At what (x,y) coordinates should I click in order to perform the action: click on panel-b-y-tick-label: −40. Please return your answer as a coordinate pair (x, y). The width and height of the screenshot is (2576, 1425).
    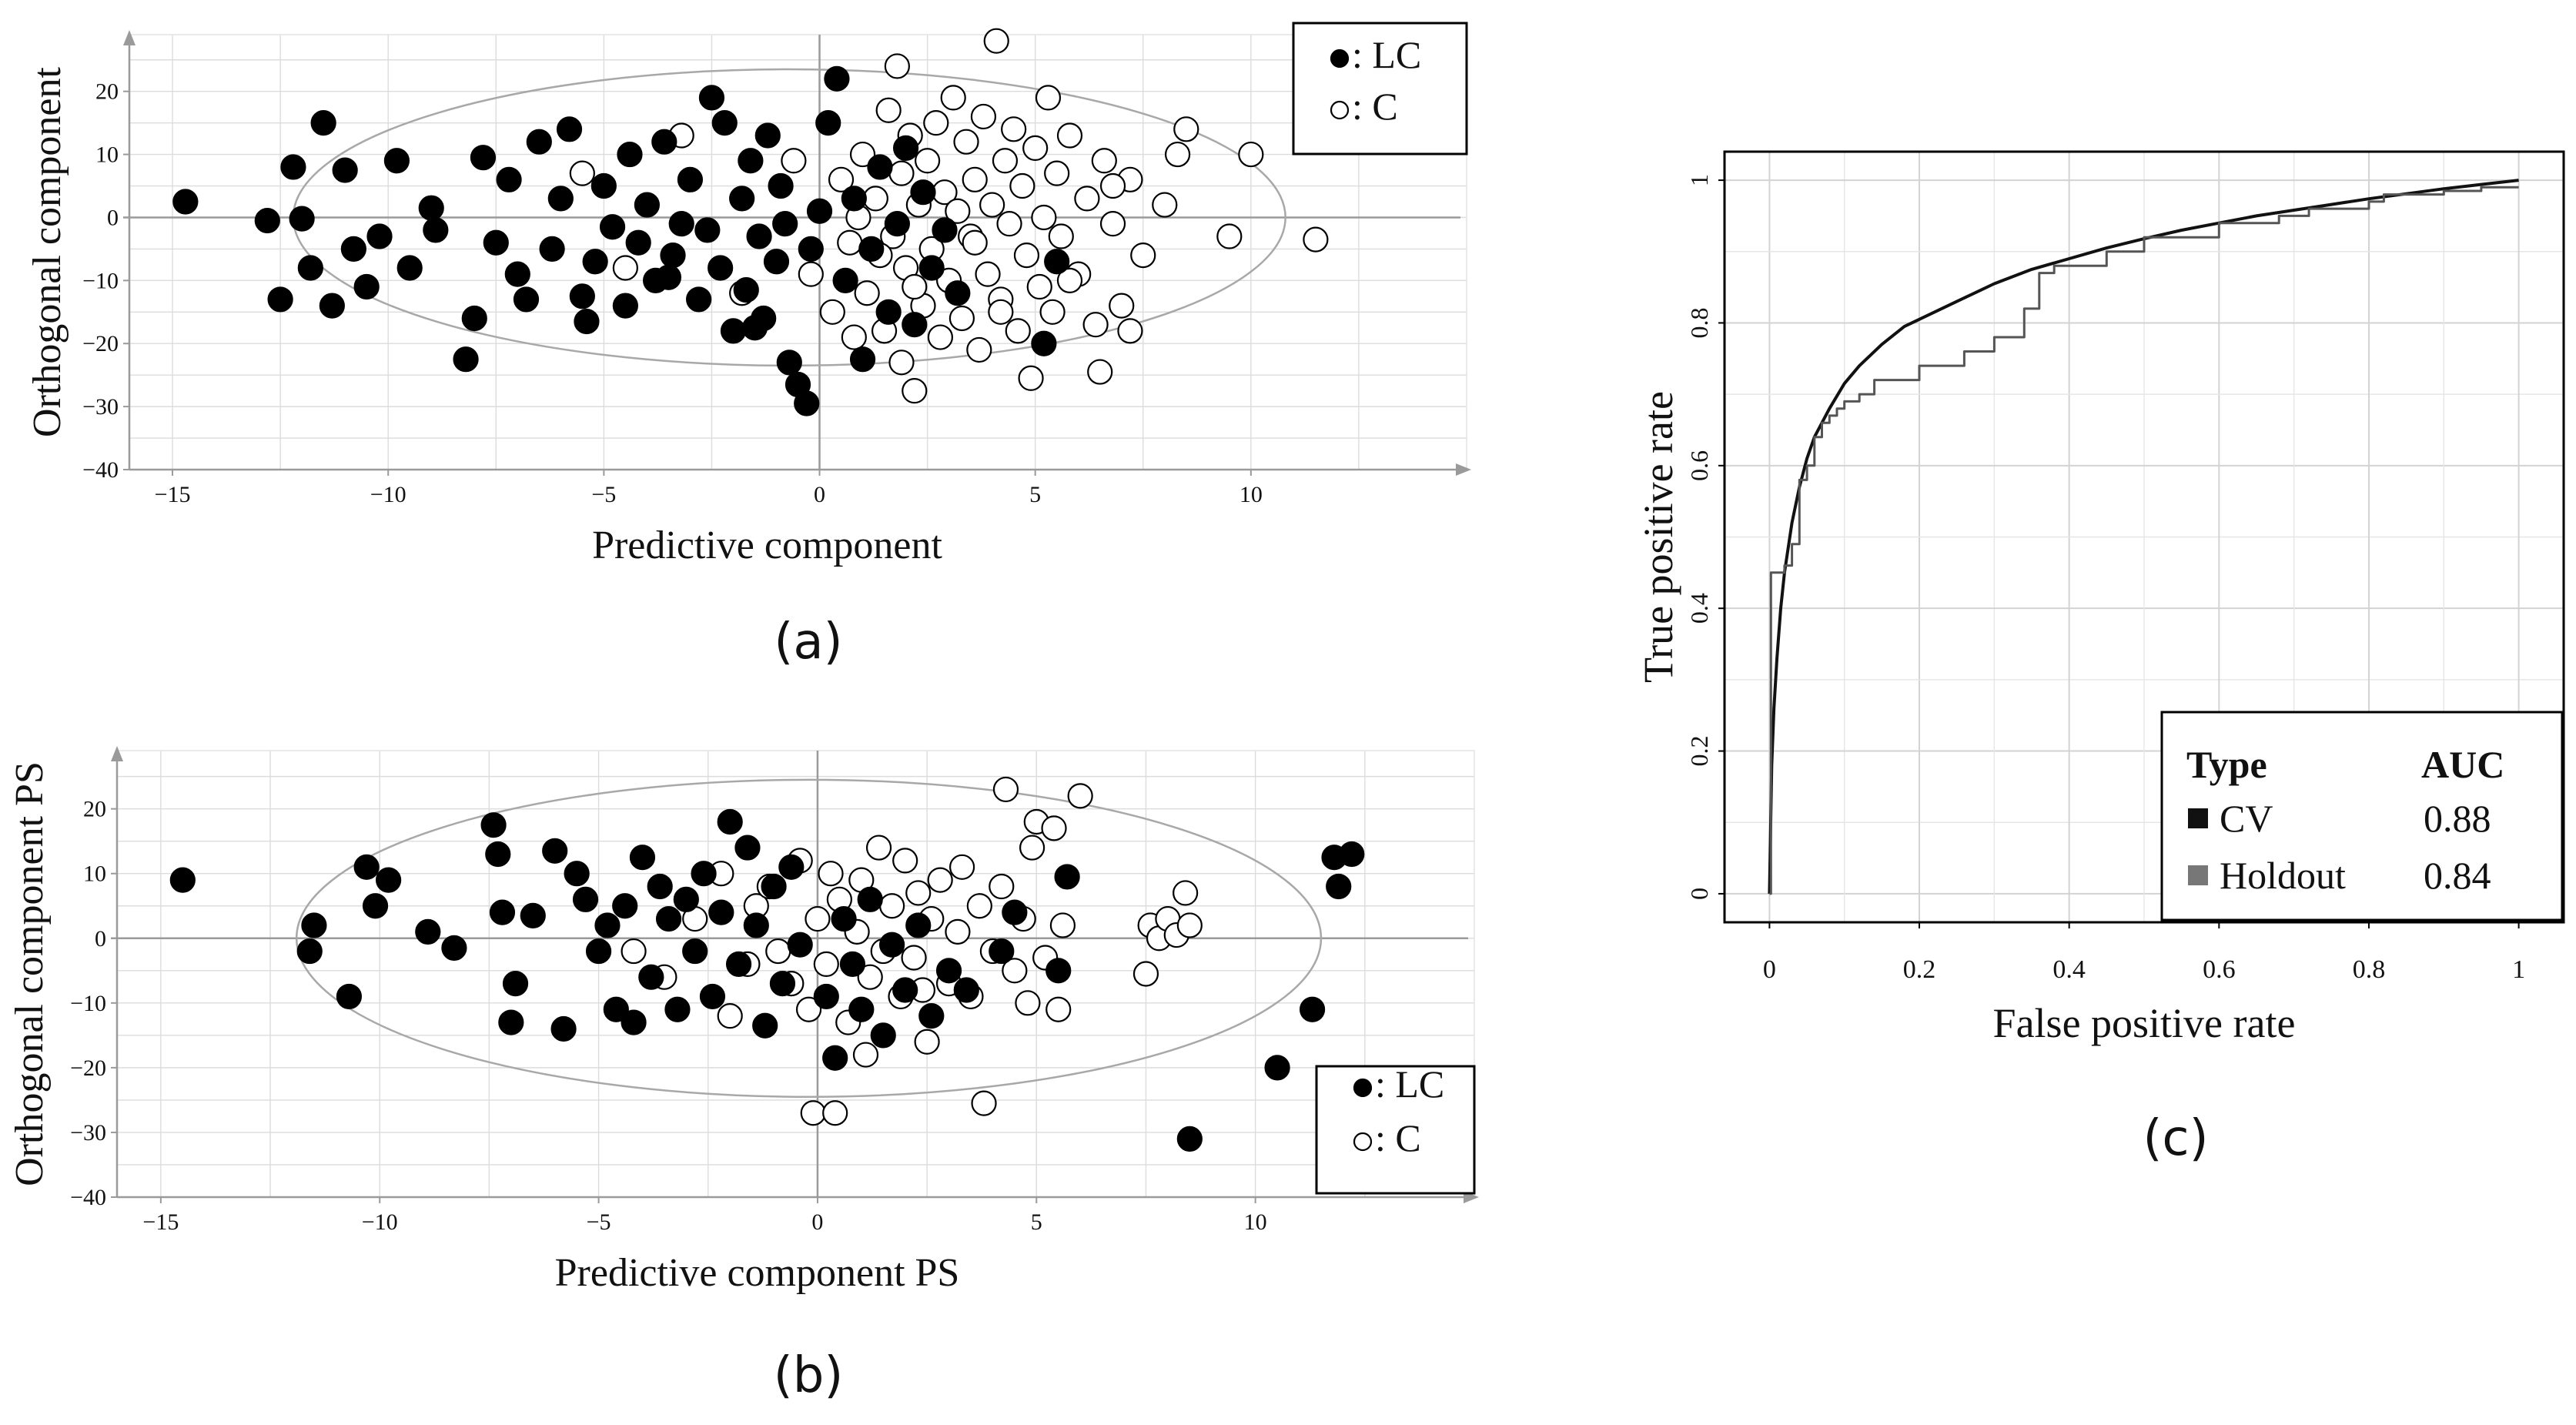
    Looking at the image, I should click on (88, 1197).